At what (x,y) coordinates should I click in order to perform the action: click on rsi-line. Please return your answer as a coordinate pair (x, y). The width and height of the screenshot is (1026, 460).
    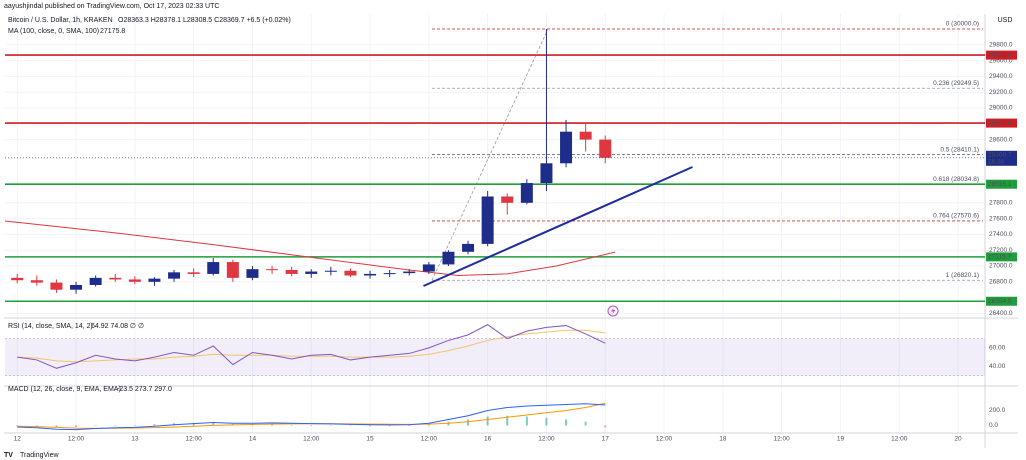
    Looking at the image, I should click on (311, 346).